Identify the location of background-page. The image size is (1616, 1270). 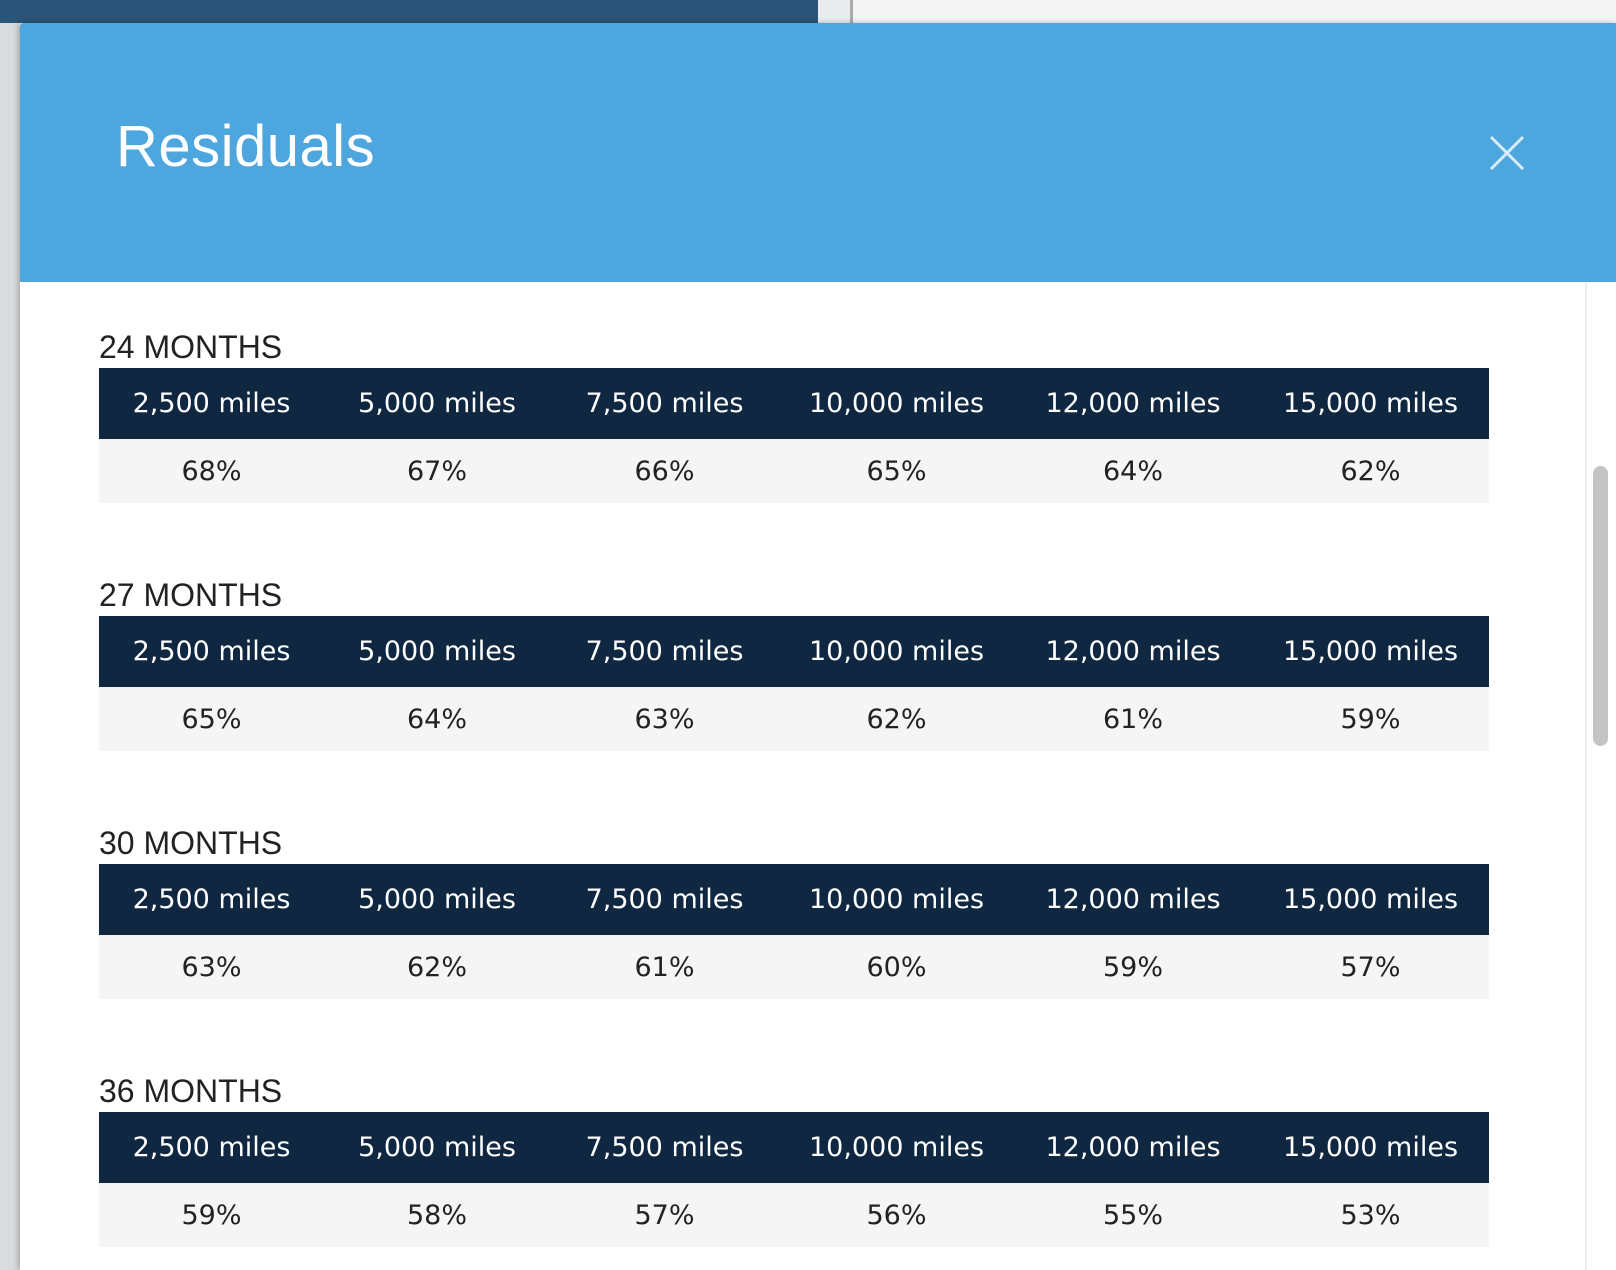
(10, 646).